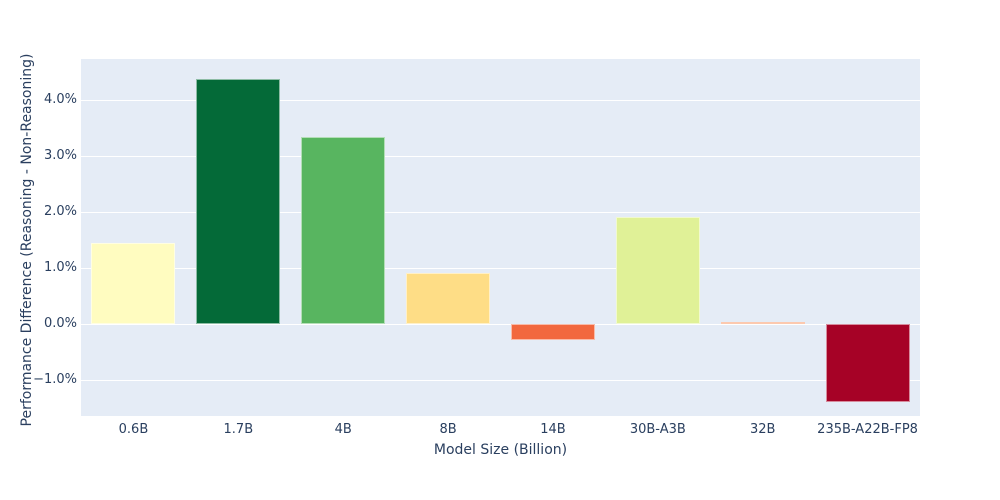 The image size is (1000, 500). I want to click on zero-gridline, so click(500, 325).